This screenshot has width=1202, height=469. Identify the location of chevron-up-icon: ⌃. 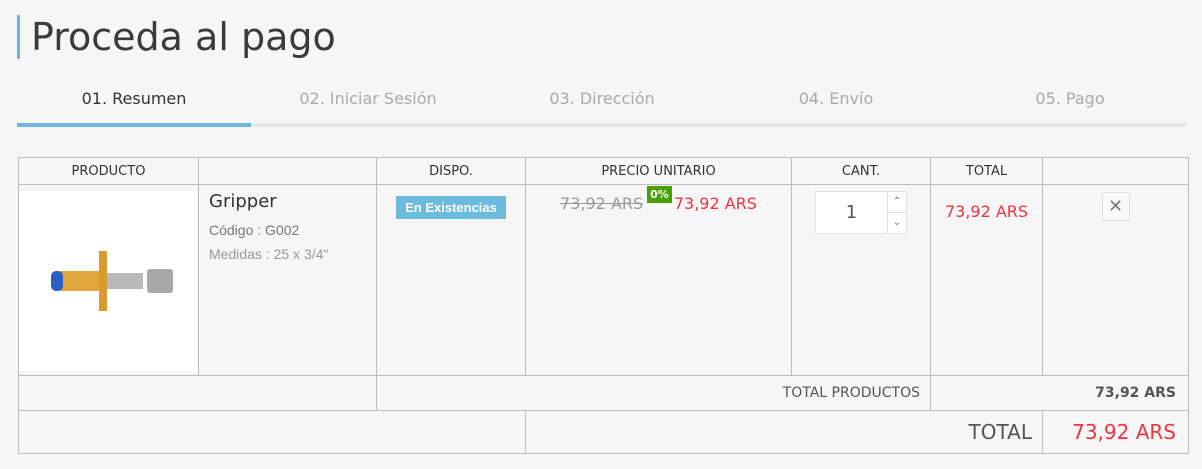
(897, 202).